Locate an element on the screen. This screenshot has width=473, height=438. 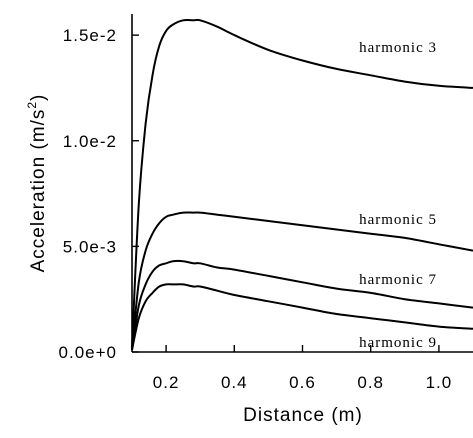
x-tick-label: 1.0 is located at coordinates (439, 382).